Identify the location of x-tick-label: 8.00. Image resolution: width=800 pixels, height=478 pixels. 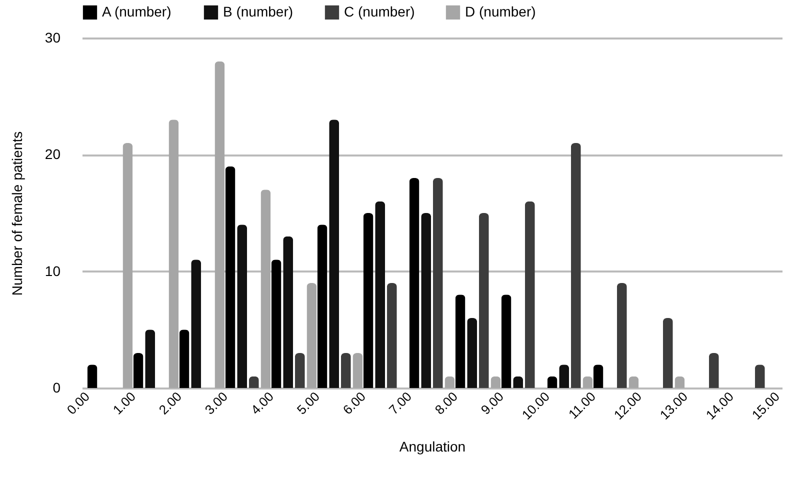
(446, 403).